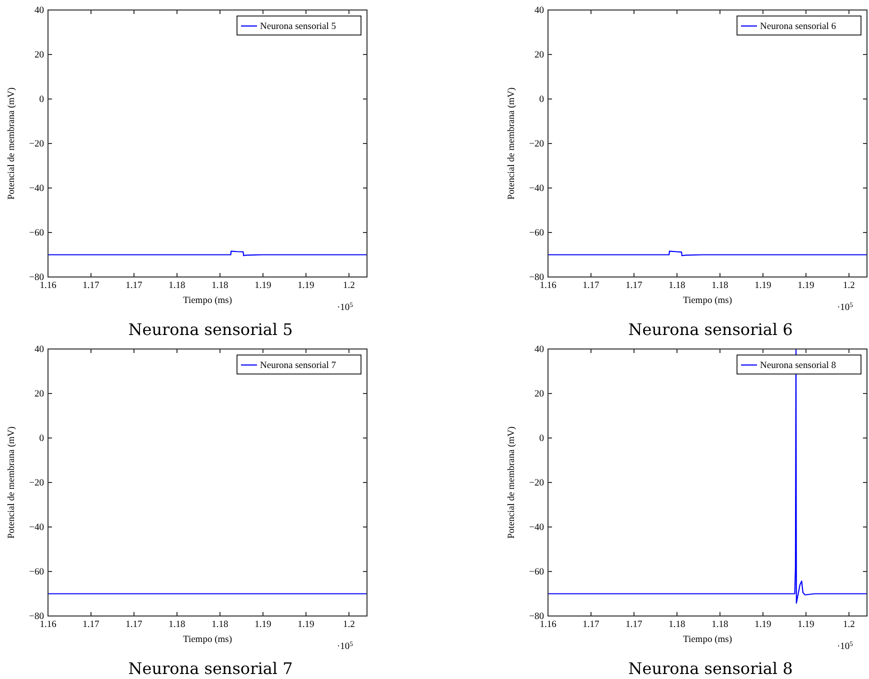 This screenshot has height=679, width=869. What do you see at coordinates (298, 27) in the screenshot?
I see `legend-label: Neurona sensorial 5` at bounding box center [298, 27].